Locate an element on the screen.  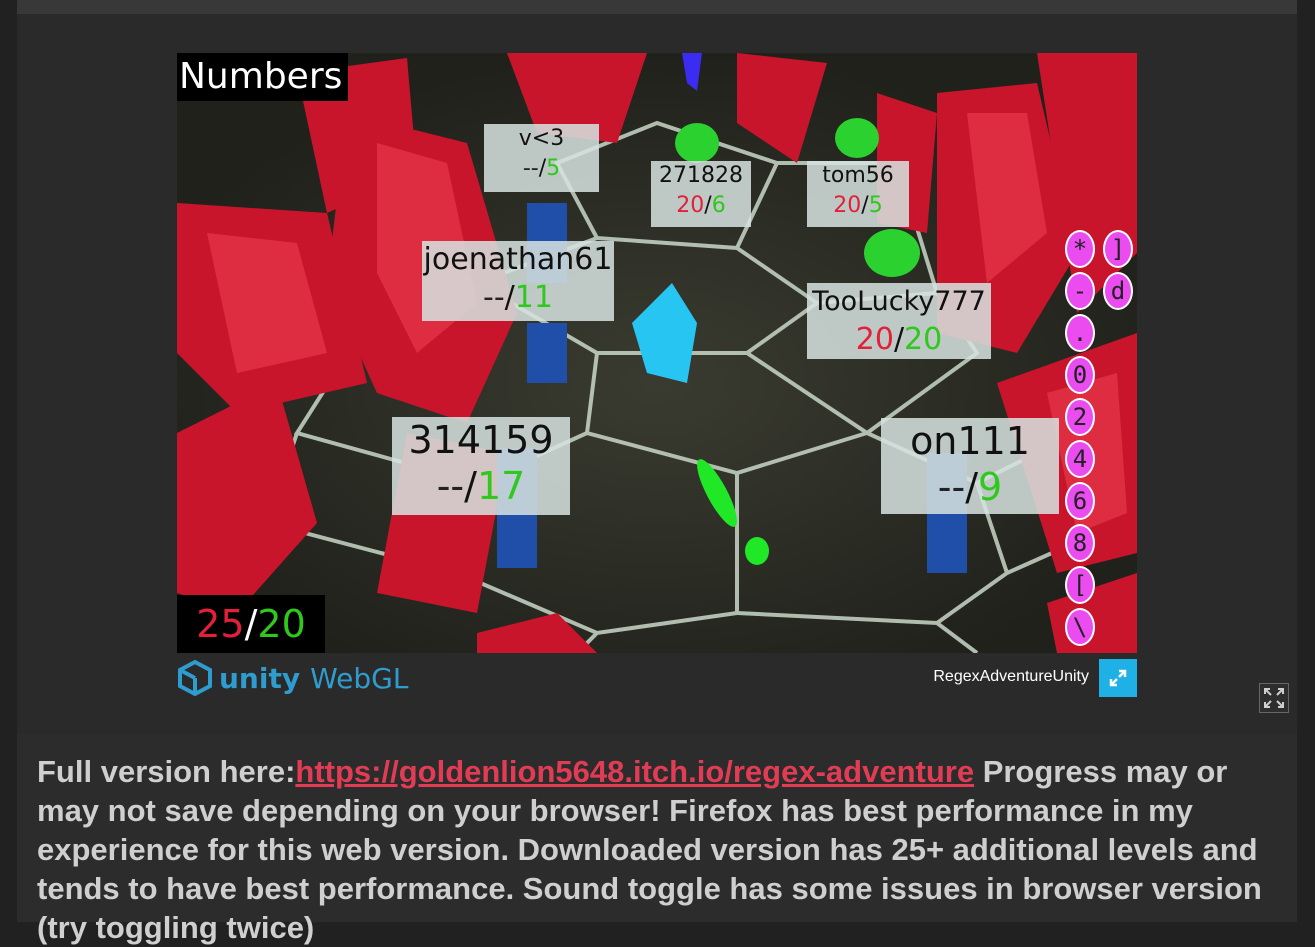
rune-token: [ is located at coordinates (1080, 585).